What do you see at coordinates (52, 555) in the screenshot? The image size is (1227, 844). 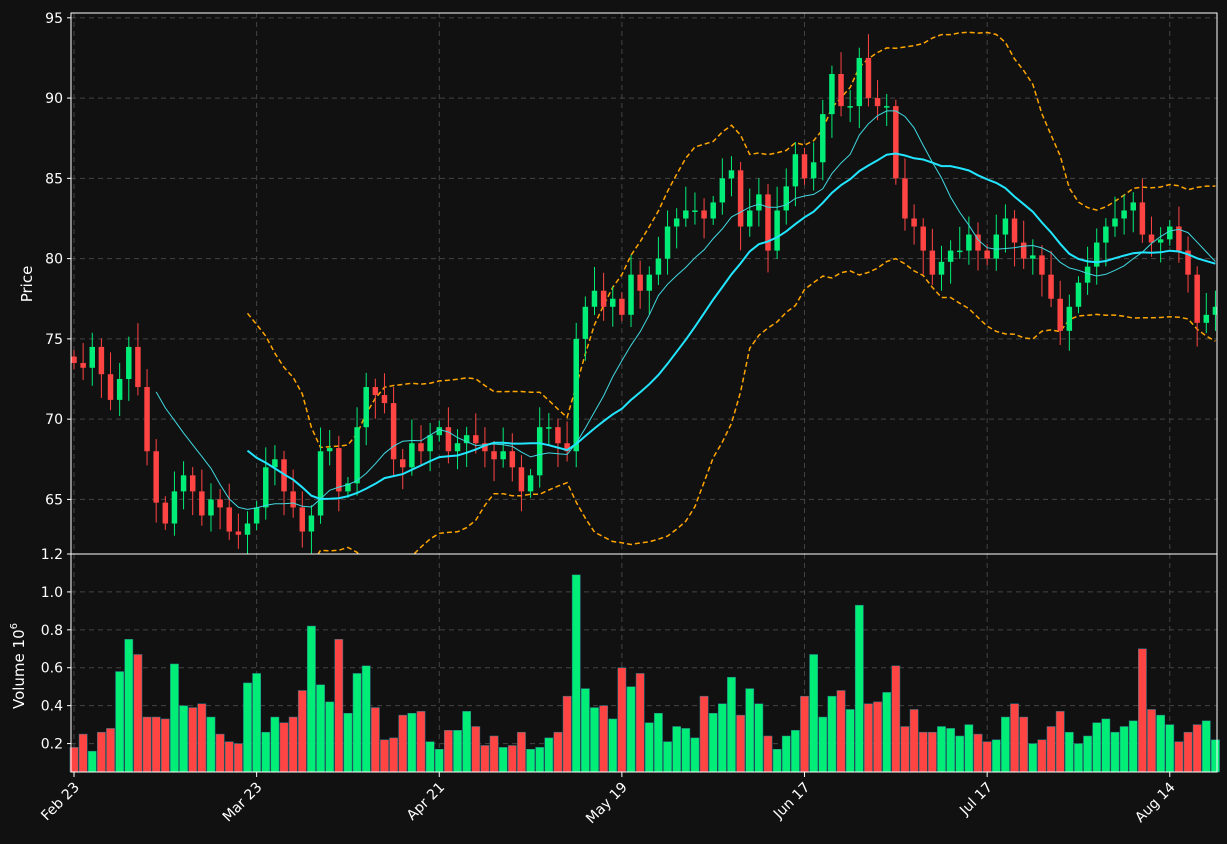 I see `volume-tick-label: 1.2` at bounding box center [52, 555].